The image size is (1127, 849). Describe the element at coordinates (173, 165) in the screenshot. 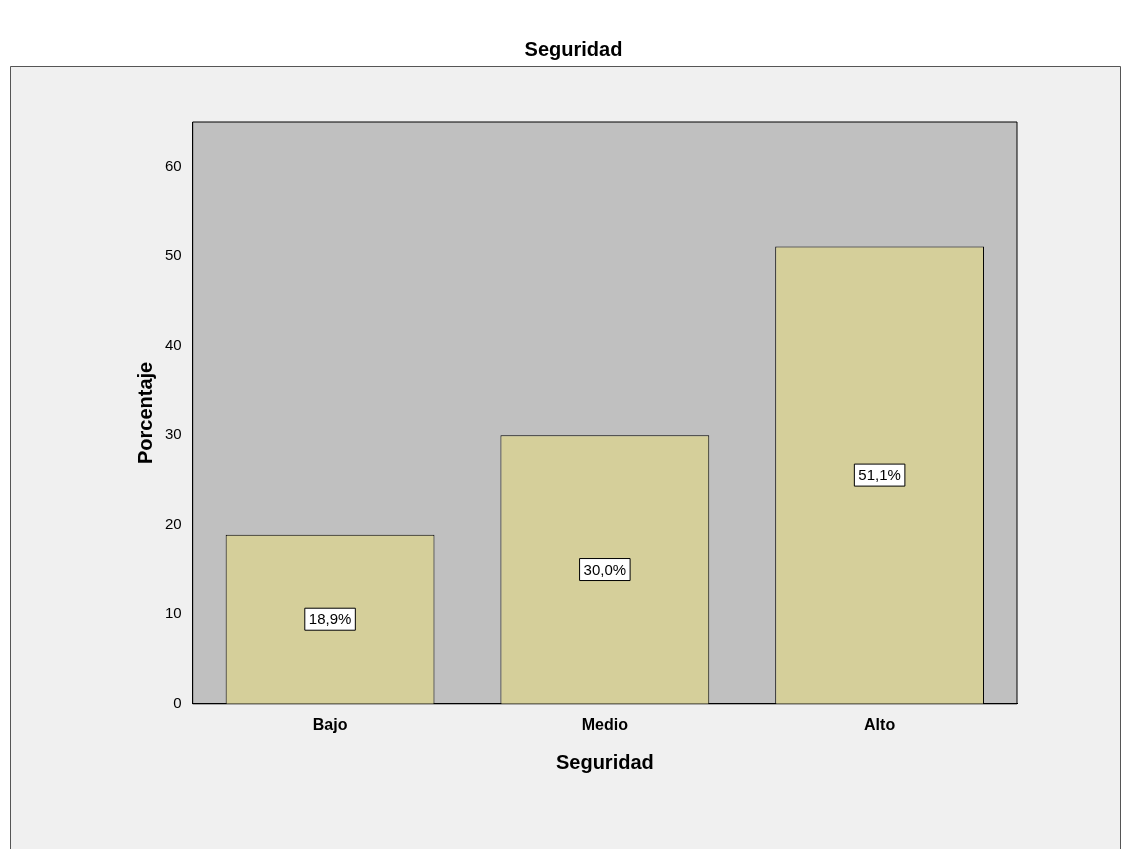

I see `y-tick-label: 60` at that location.